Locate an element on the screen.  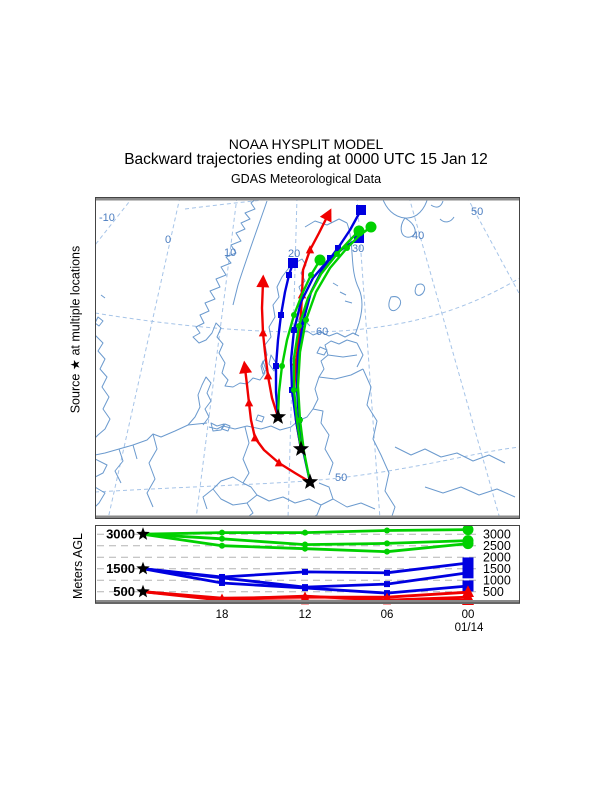
map-trajectory-blue-1500m-src1 is located at coordinates (285, 338).